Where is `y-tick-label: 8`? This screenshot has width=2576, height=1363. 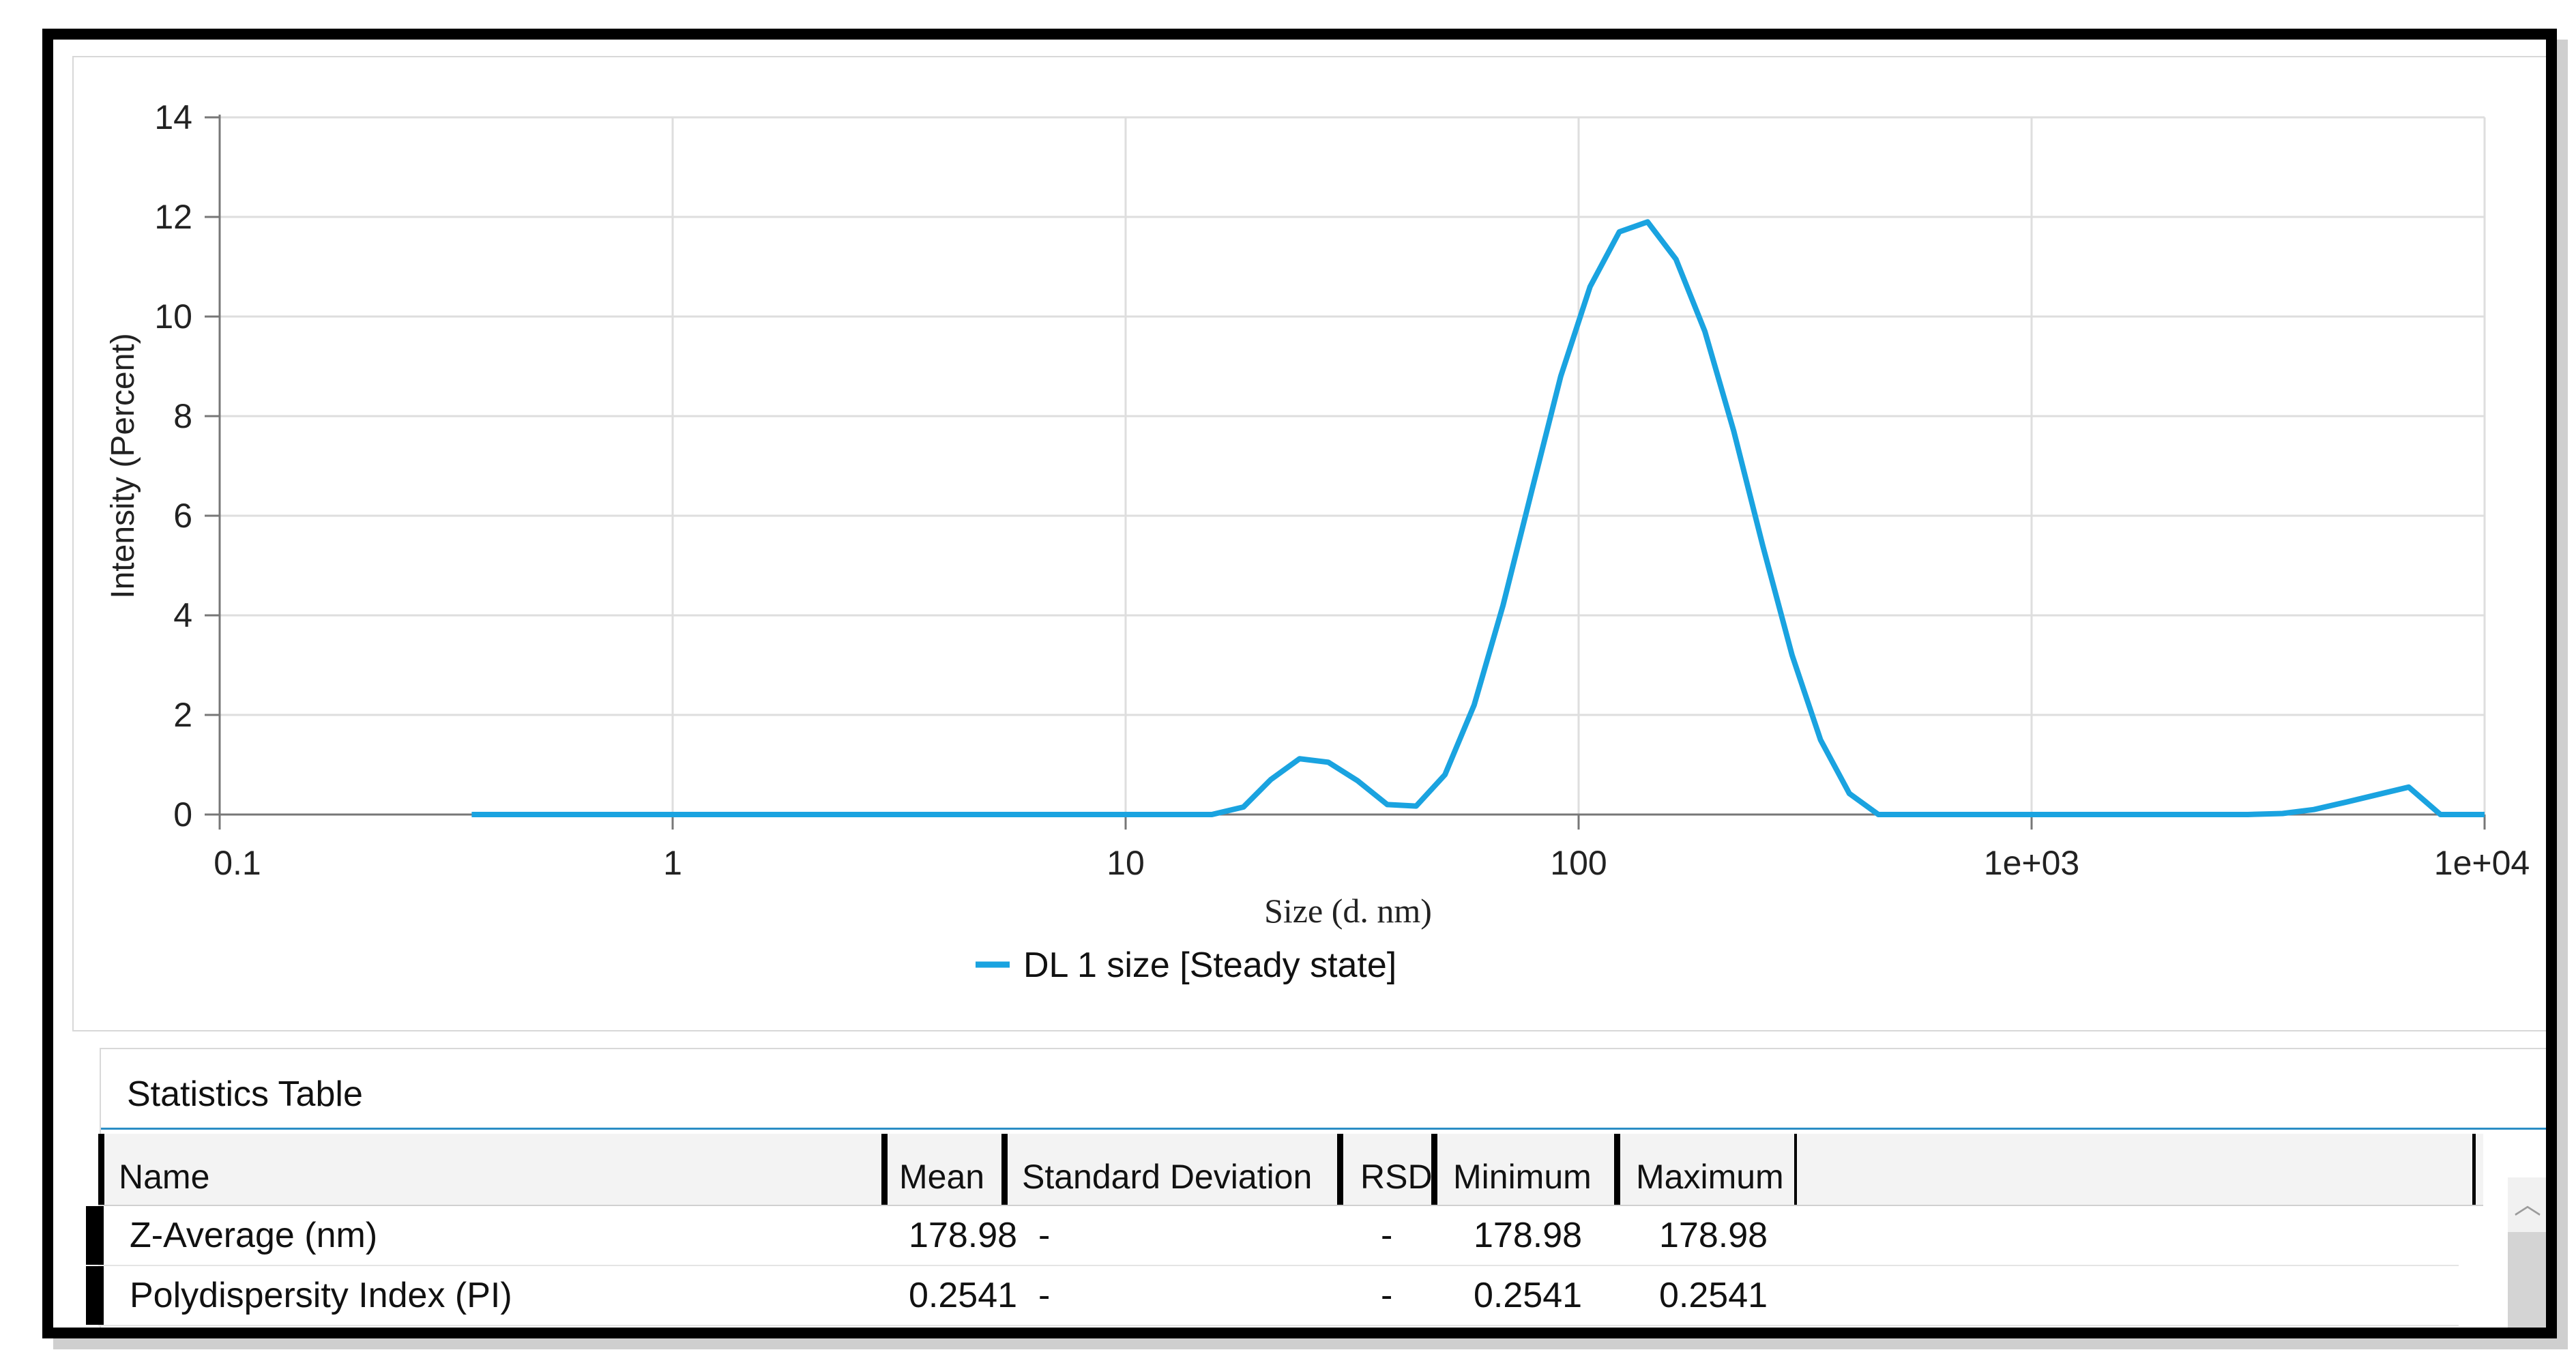 y-tick-label: 8 is located at coordinates (182, 416).